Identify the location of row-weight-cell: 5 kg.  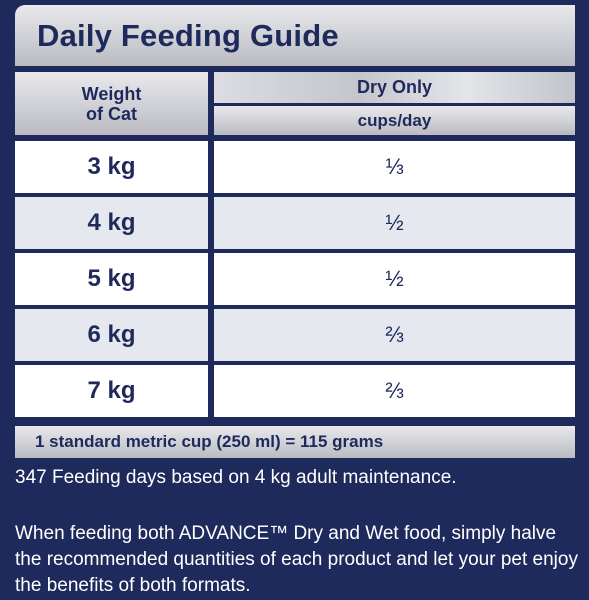
(111, 279).